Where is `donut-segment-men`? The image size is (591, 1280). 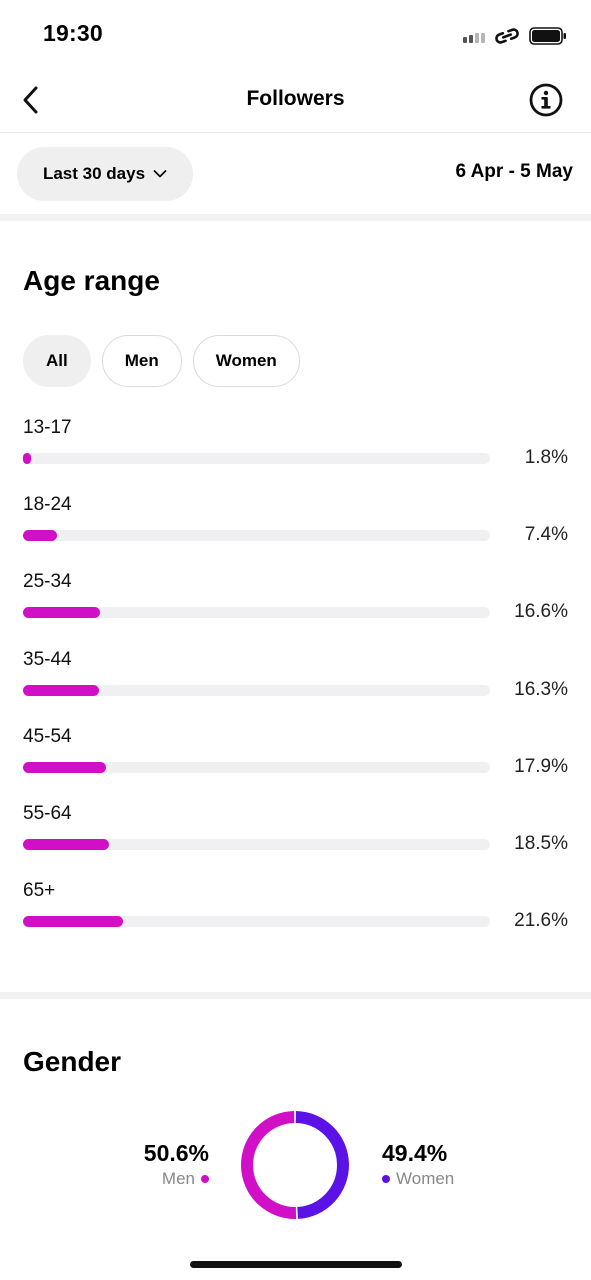 donut-segment-men is located at coordinates (268, 1165).